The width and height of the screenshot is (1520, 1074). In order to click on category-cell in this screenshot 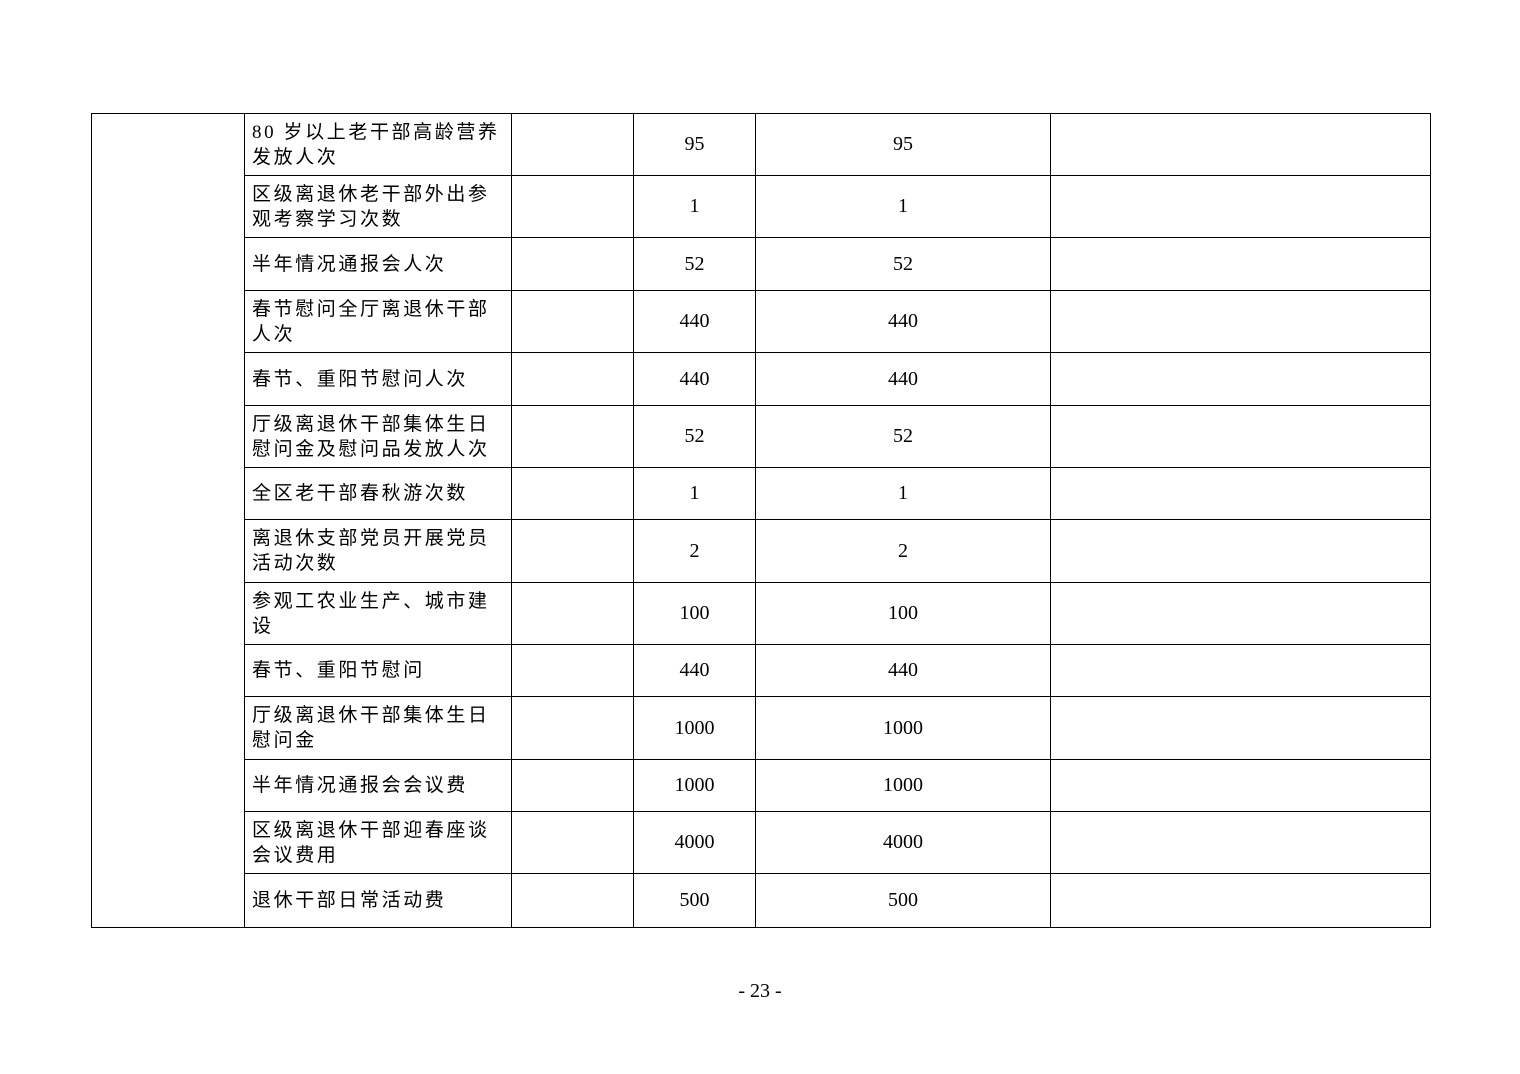, I will do `click(168, 520)`.